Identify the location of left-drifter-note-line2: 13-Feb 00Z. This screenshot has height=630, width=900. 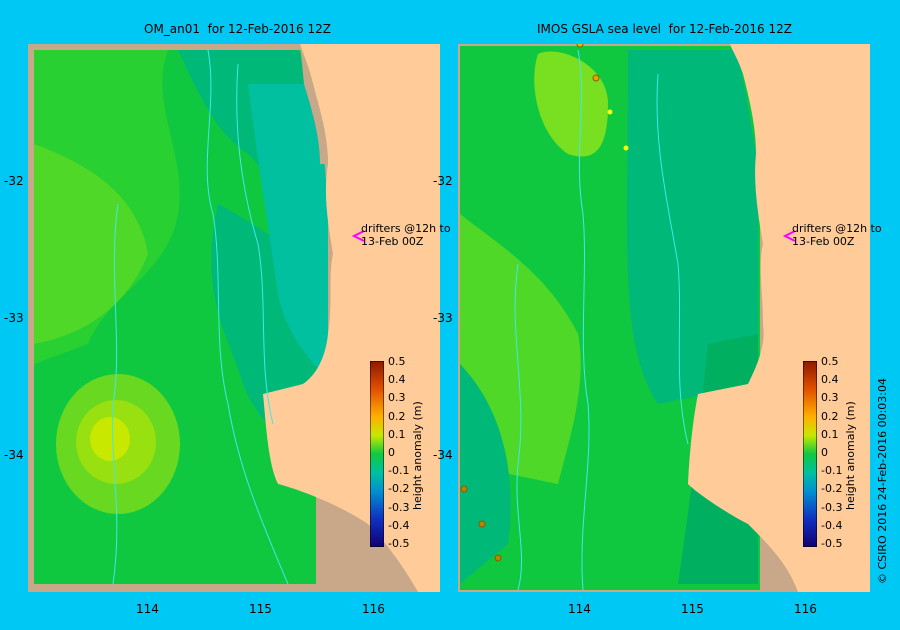
(392, 241).